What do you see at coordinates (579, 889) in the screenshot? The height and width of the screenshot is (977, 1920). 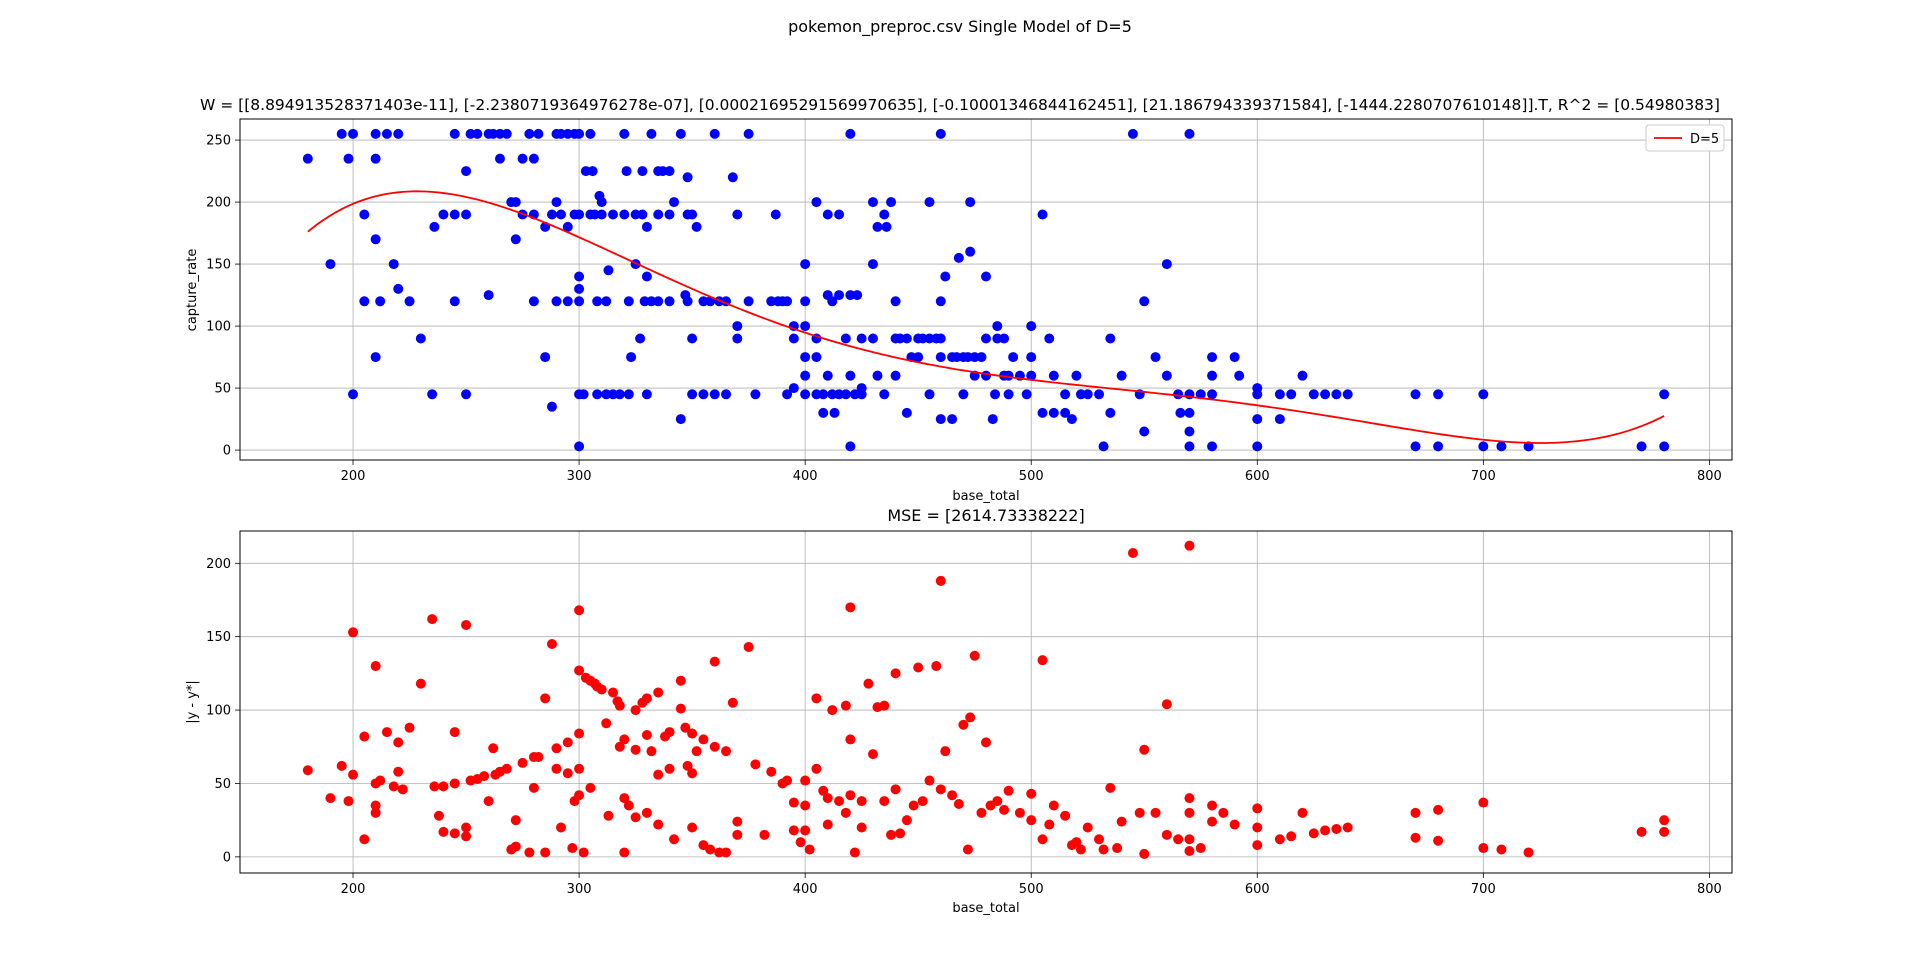 I see `residual-panel-xtick-label: 300` at bounding box center [579, 889].